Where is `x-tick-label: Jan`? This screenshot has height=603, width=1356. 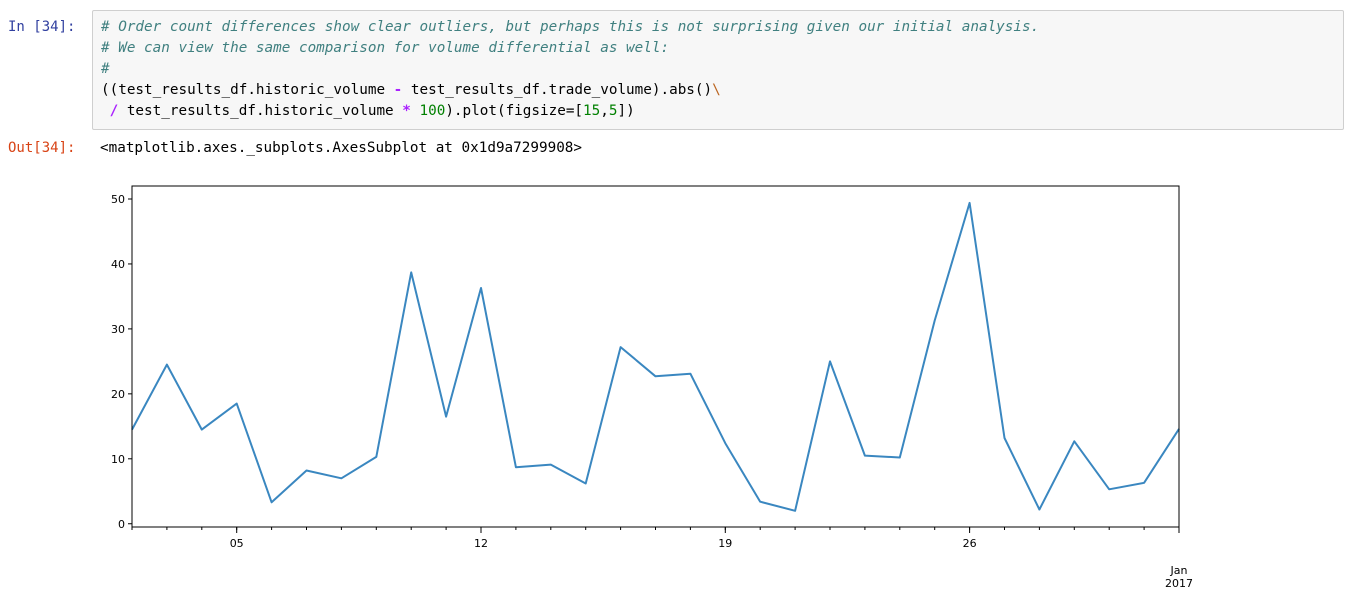
x-tick-label: Jan is located at coordinates (1179, 570).